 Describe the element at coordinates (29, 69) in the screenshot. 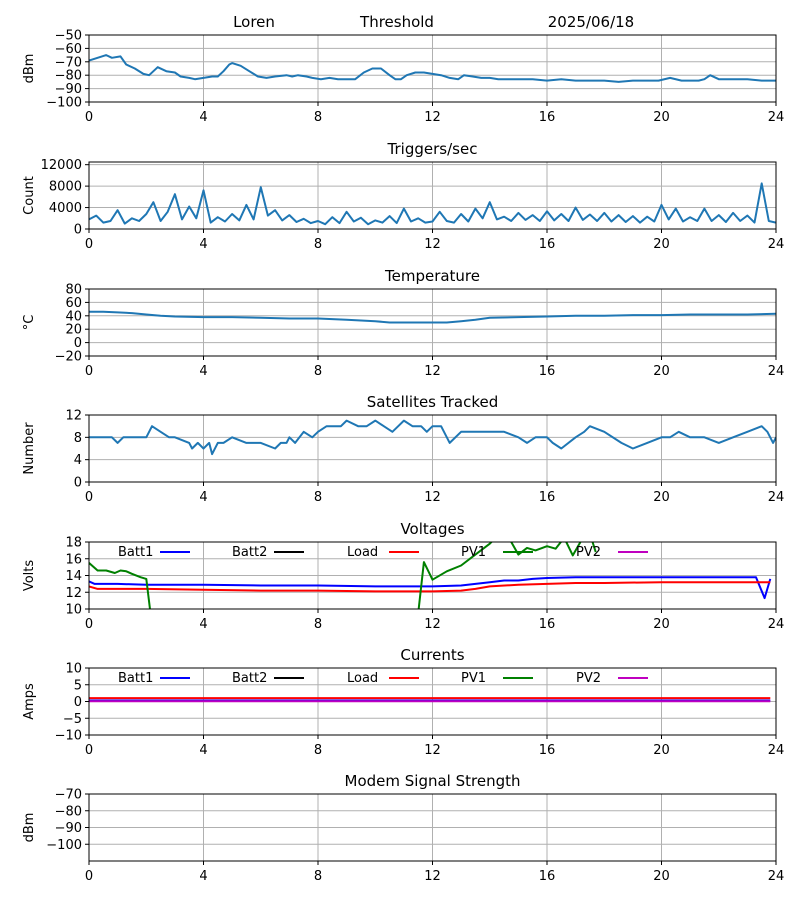

I see `threshold-ylabel: dBm` at that location.